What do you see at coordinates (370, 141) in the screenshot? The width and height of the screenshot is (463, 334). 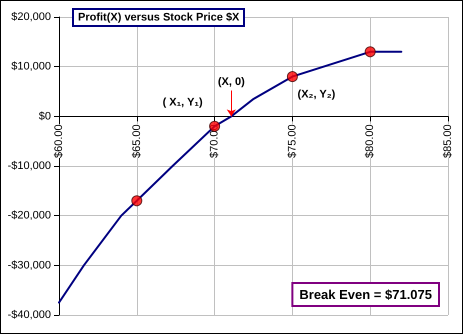 I see `x-tick-label: $80.00` at bounding box center [370, 141].